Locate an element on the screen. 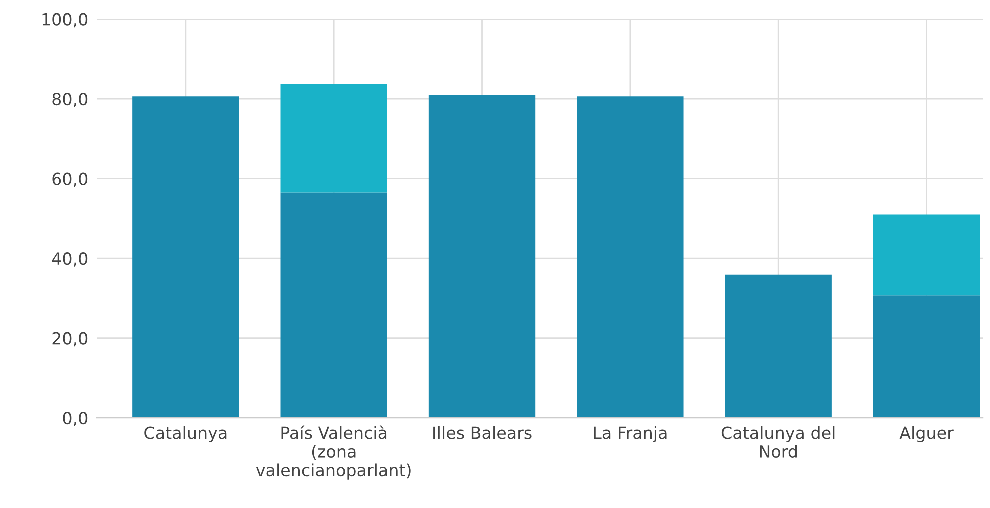  x-tick-label: Catalunya del Nord is located at coordinates (778, 442).